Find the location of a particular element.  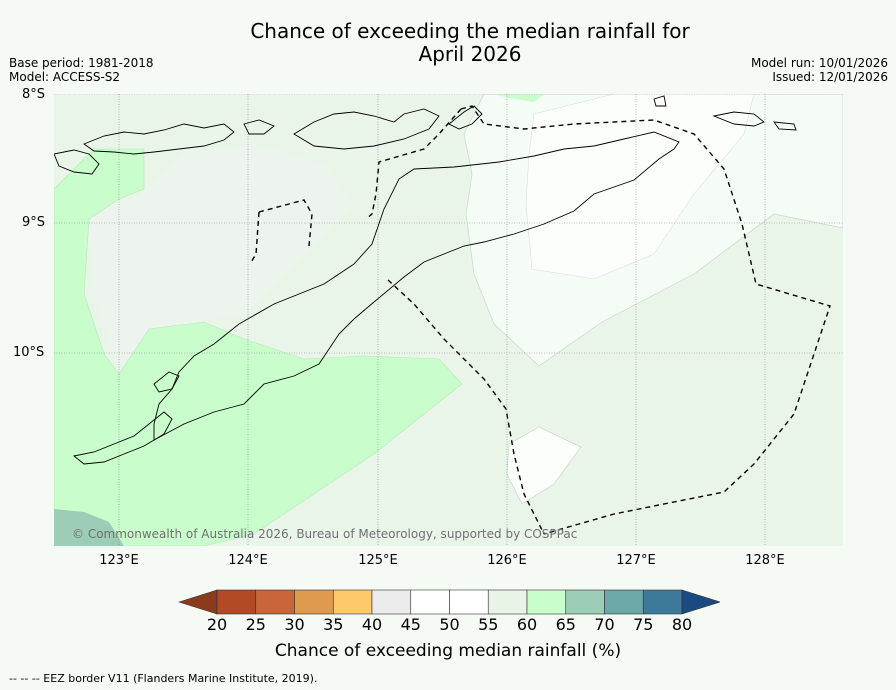

base-period: Base period: 1981-2018 is located at coordinates (81, 63).